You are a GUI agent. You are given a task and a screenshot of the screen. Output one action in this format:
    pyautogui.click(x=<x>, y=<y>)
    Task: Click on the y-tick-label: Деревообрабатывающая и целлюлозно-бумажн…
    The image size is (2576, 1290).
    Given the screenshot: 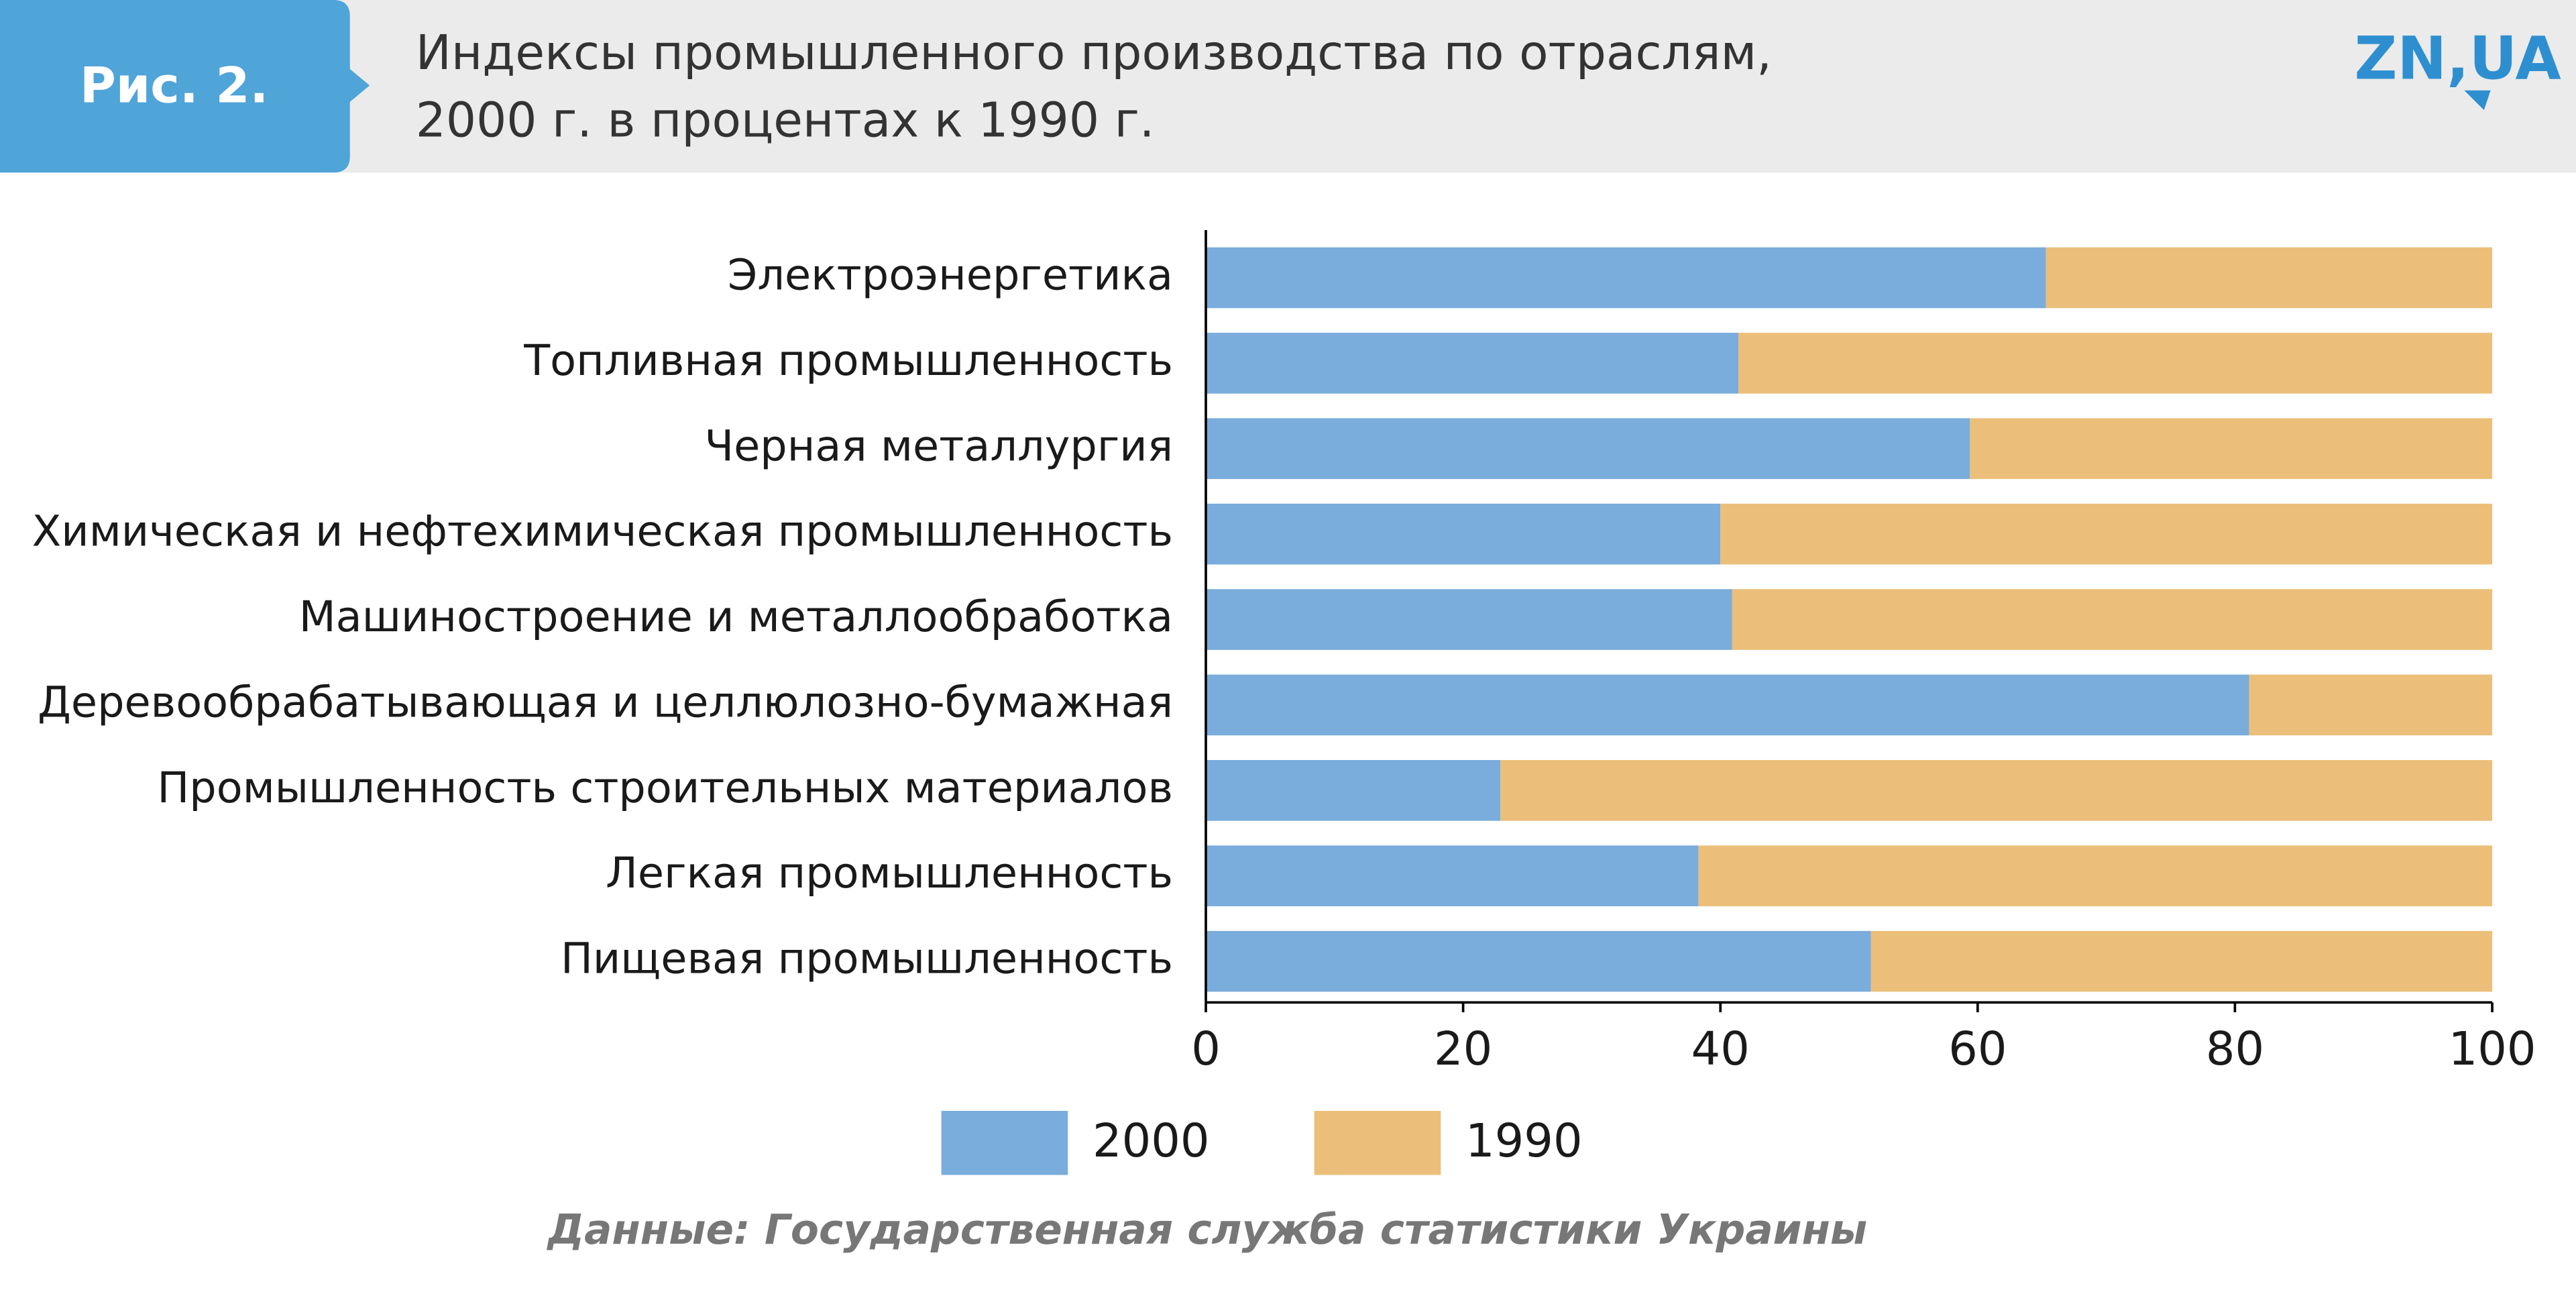 What is the action you would take?
    pyautogui.click(x=605, y=703)
    